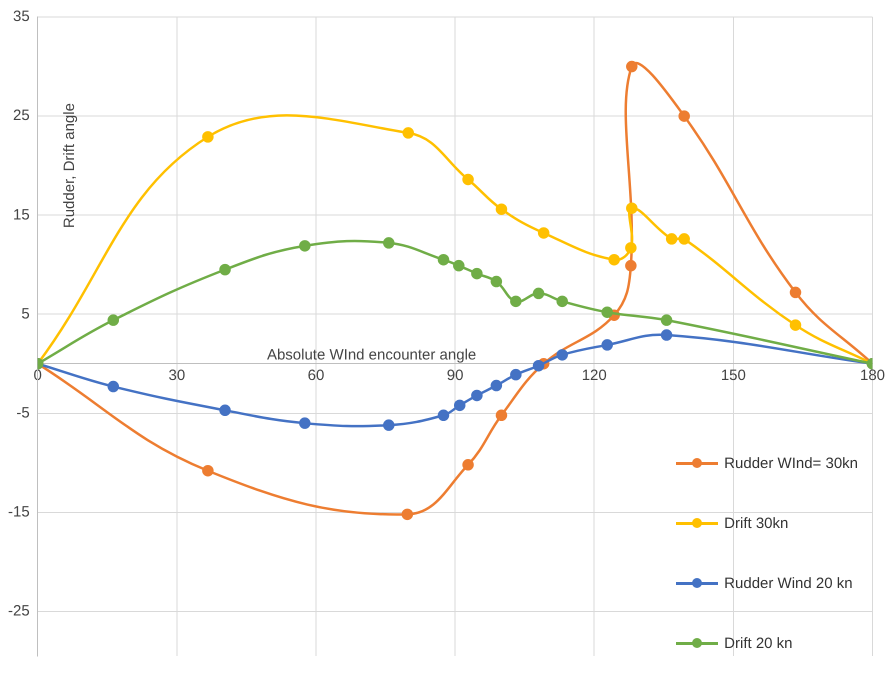 This screenshot has width=888, height=673. What do you see at coordinates (25, 313) in the screenshot?
I see `y-tick-label: 5` at bounding box center [25, 313].